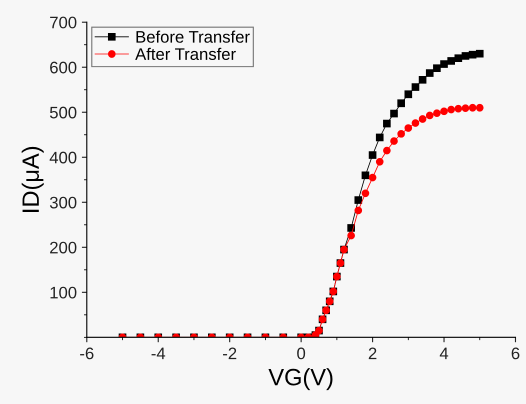 This screenshot has width=526, height=404. I want to click on legend-label: After Transfer, so click(185, 54).